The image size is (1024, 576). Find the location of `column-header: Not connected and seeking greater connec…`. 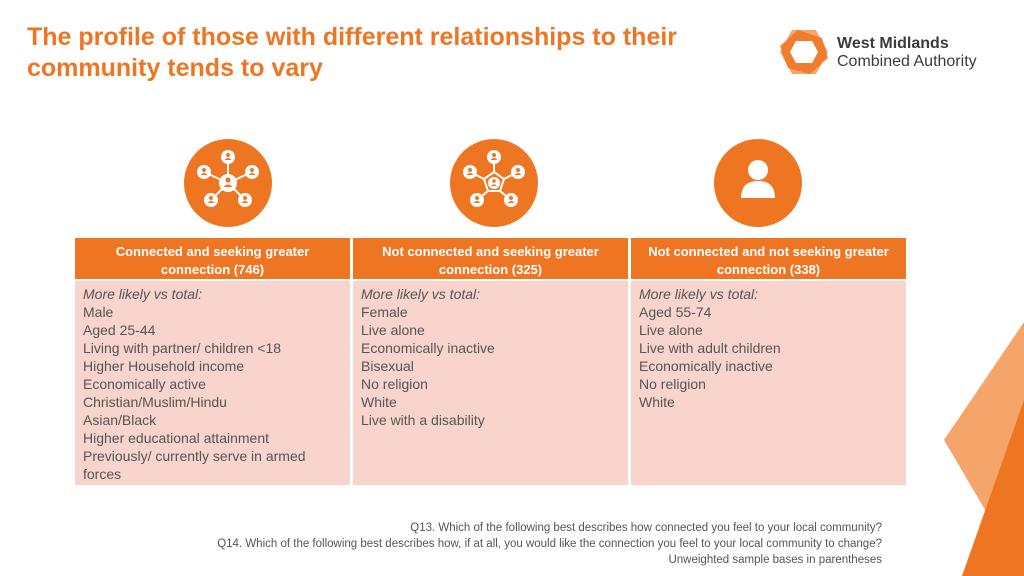

column-header: Not connected and seeking greater connec… is located at coordinates (490, 258).